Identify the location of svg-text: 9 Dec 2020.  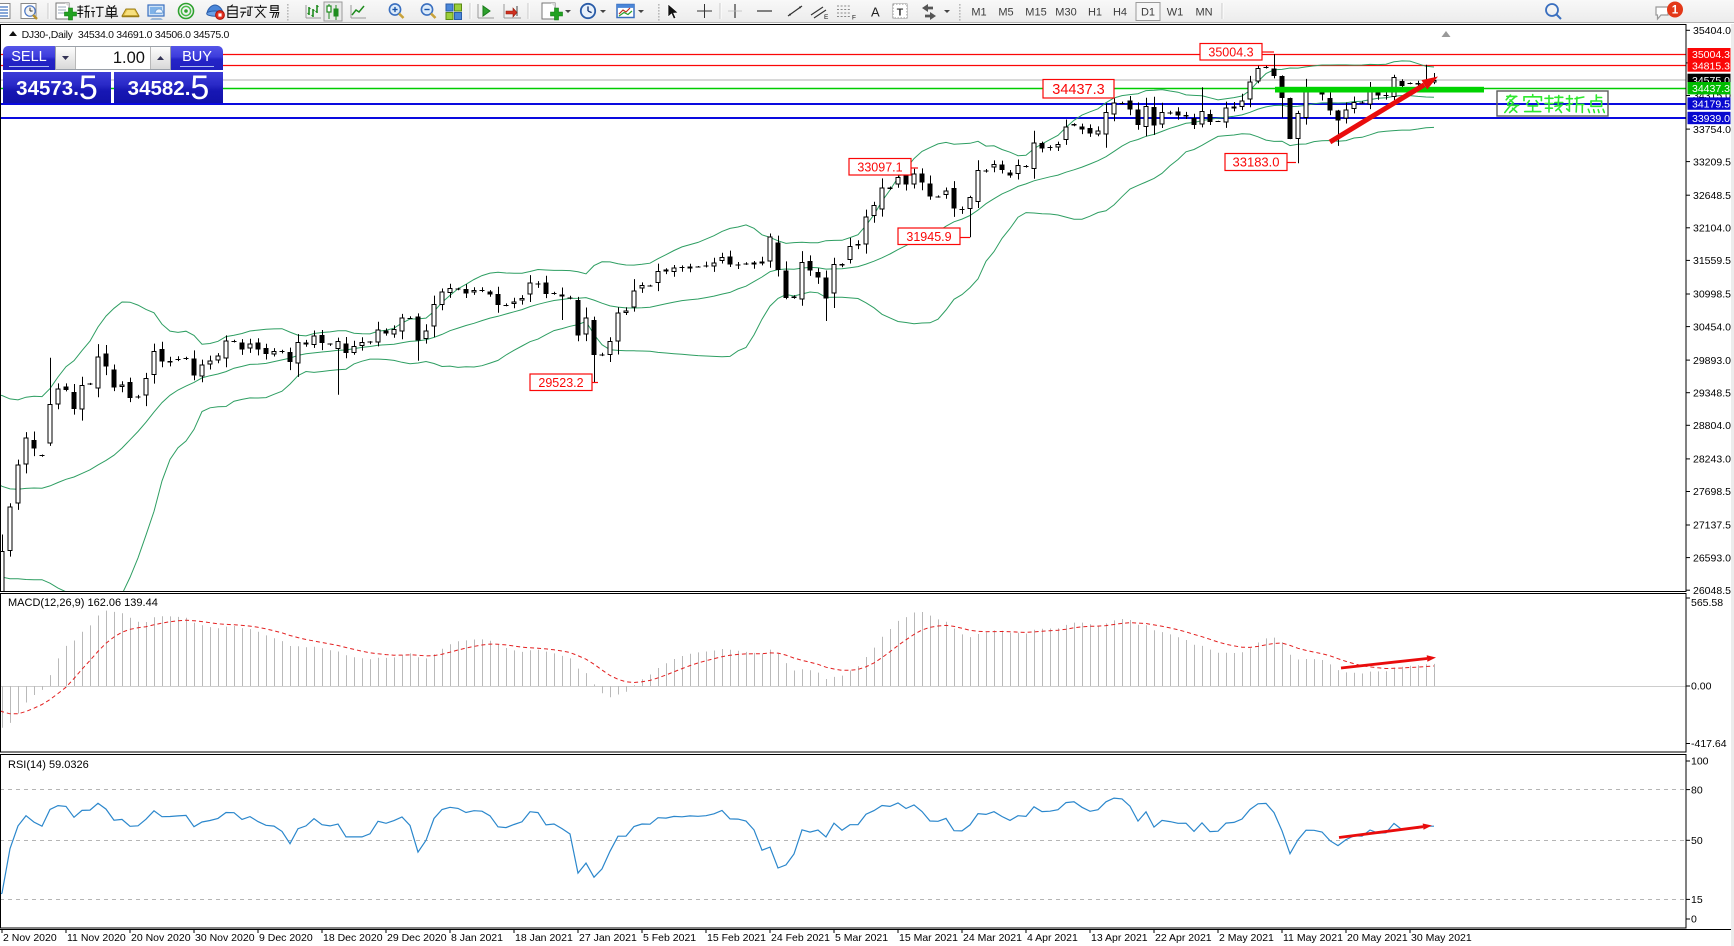
(286, 938).